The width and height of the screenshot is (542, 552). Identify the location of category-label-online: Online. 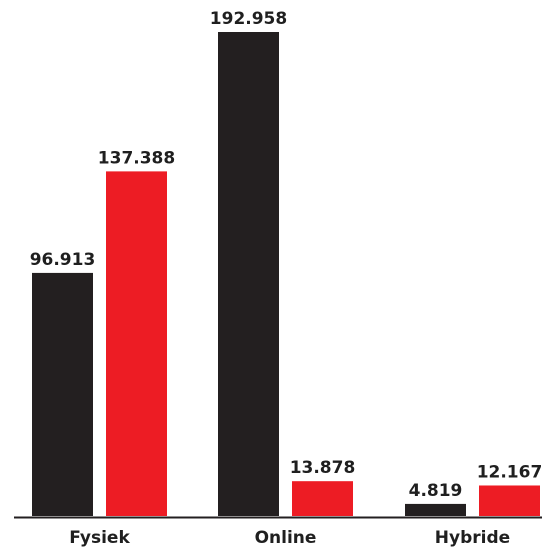
(286, 538).